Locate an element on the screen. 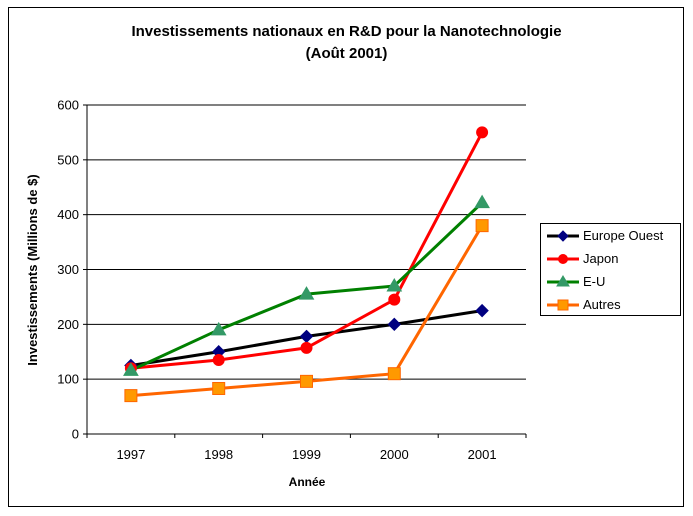  x-tick-label: 2000 is located at coordinates (394, 454).